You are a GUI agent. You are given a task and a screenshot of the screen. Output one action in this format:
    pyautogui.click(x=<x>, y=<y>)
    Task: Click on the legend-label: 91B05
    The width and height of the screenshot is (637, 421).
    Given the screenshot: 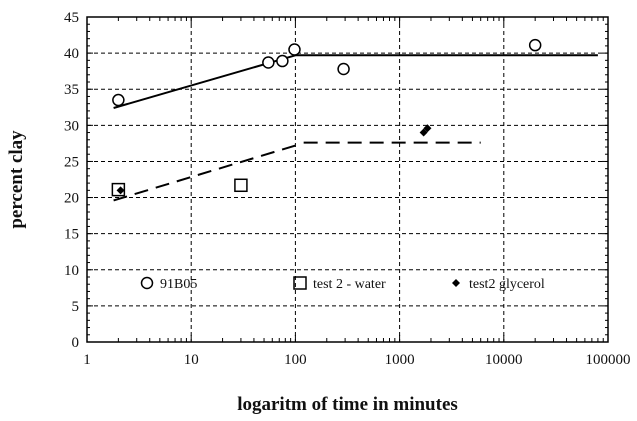 What is the action you would take?
    pyautogui.click(x=178, y=284)
    